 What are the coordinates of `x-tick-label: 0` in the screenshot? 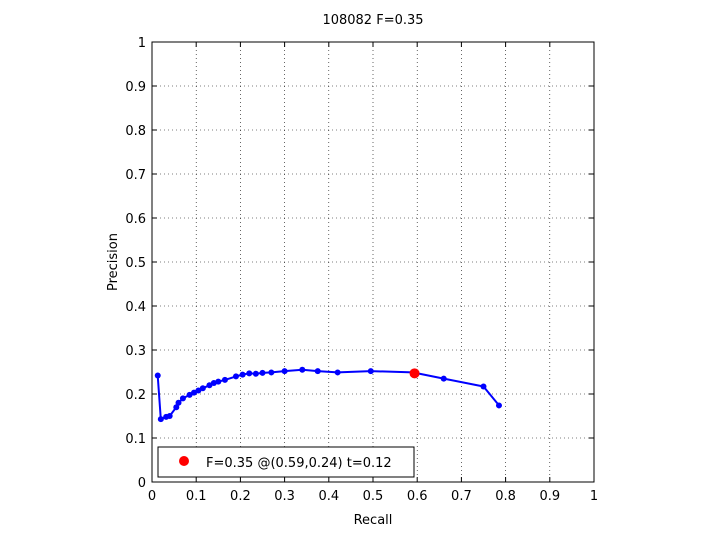 It's located at (152, 496).